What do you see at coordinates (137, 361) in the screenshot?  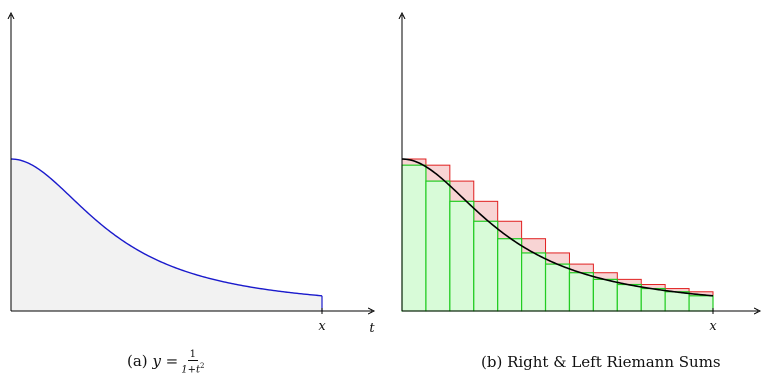 I see `caption-a-prefix: (a)` at bounding box center [137, 361].